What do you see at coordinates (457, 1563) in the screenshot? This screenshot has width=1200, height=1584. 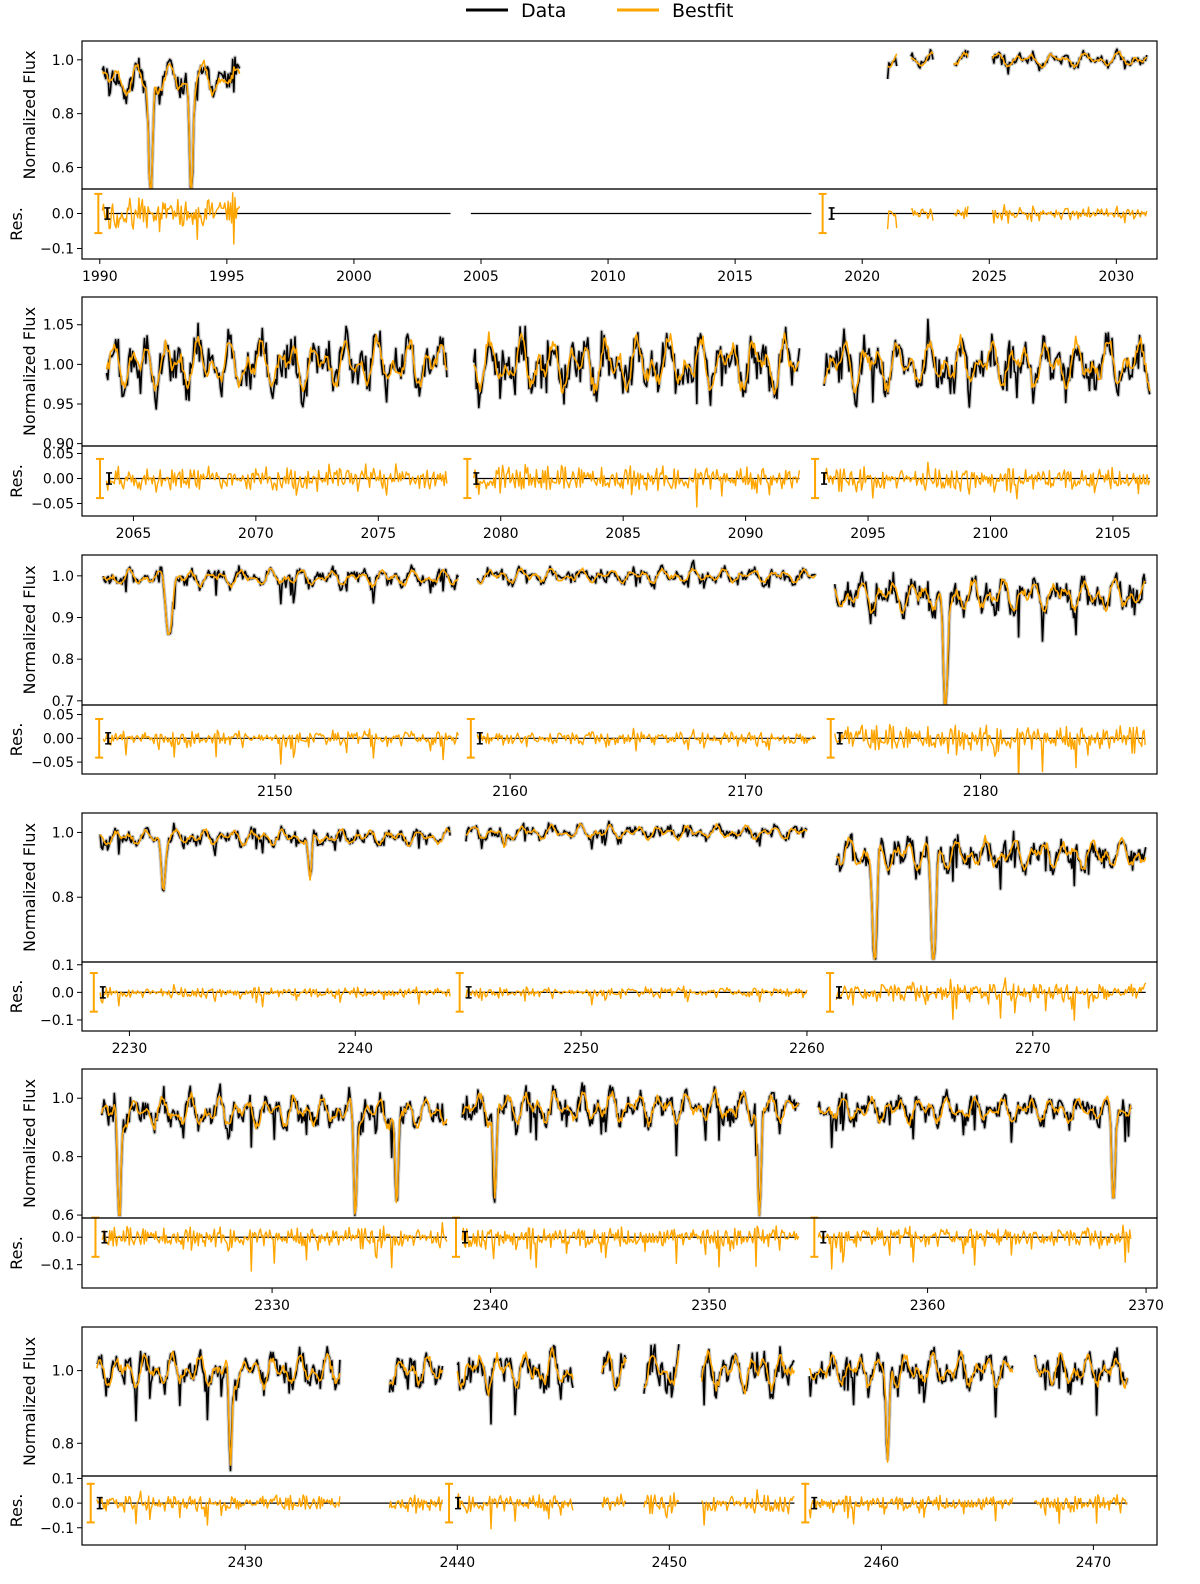 I see `xtick-label: 2440` at bounding box center [457, 1563].